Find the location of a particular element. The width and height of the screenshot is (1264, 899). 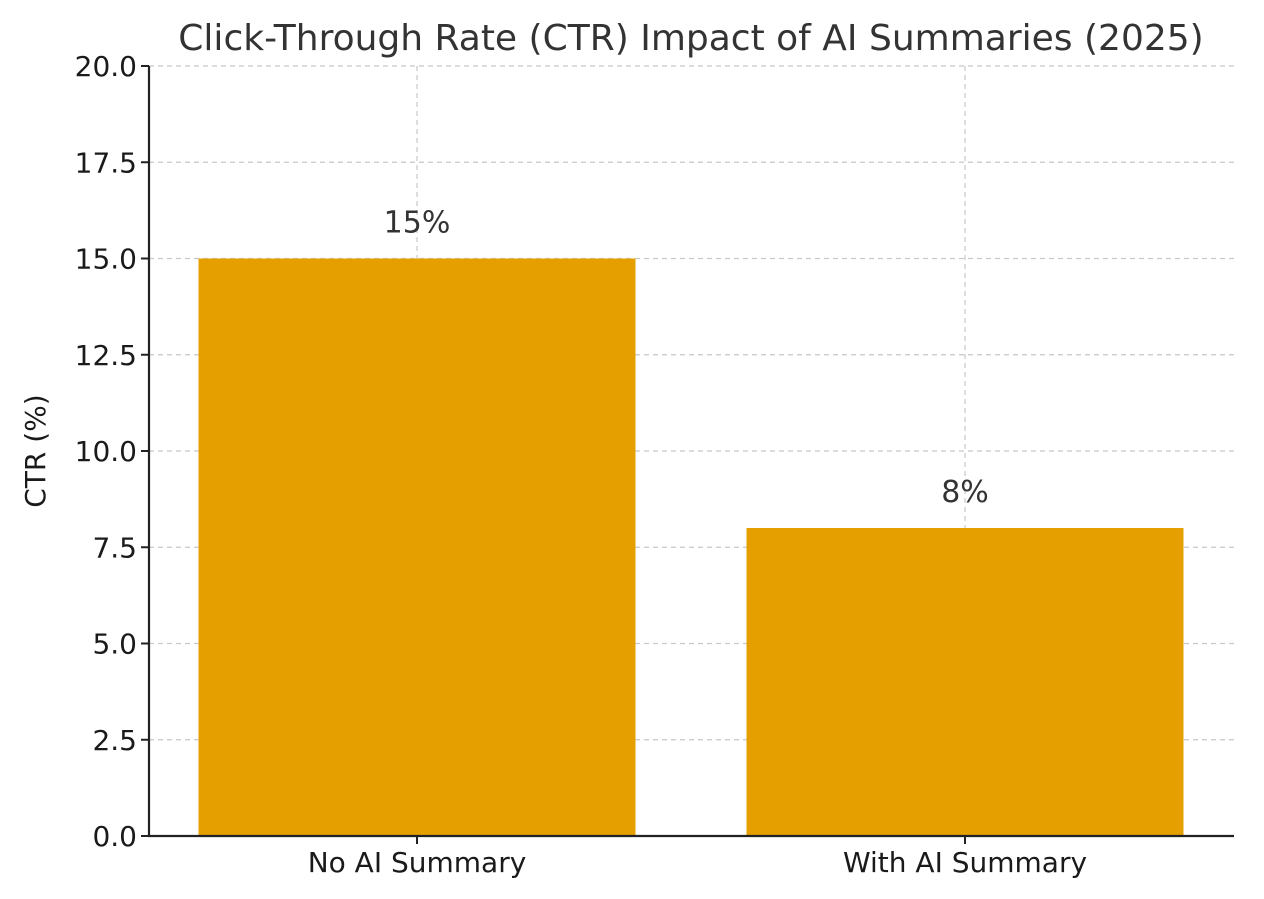

y-tick-label: 2.5 is located at coordinates (114, 740).